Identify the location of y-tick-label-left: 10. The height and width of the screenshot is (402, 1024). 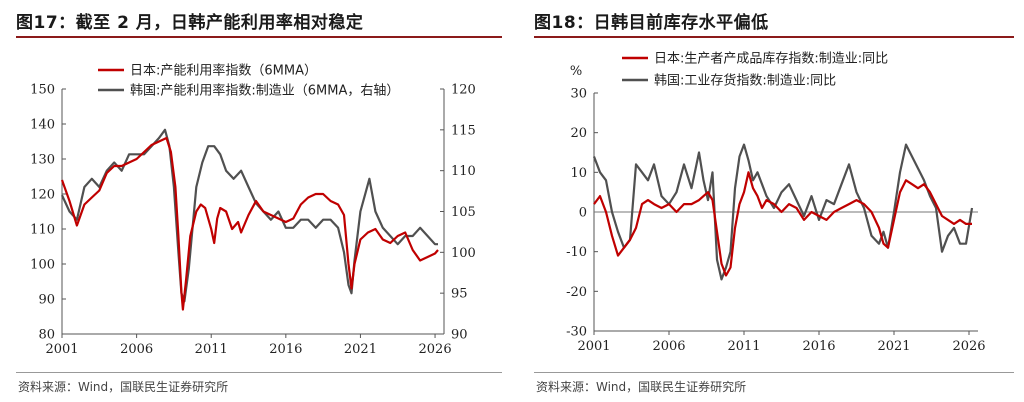
(578, 173).